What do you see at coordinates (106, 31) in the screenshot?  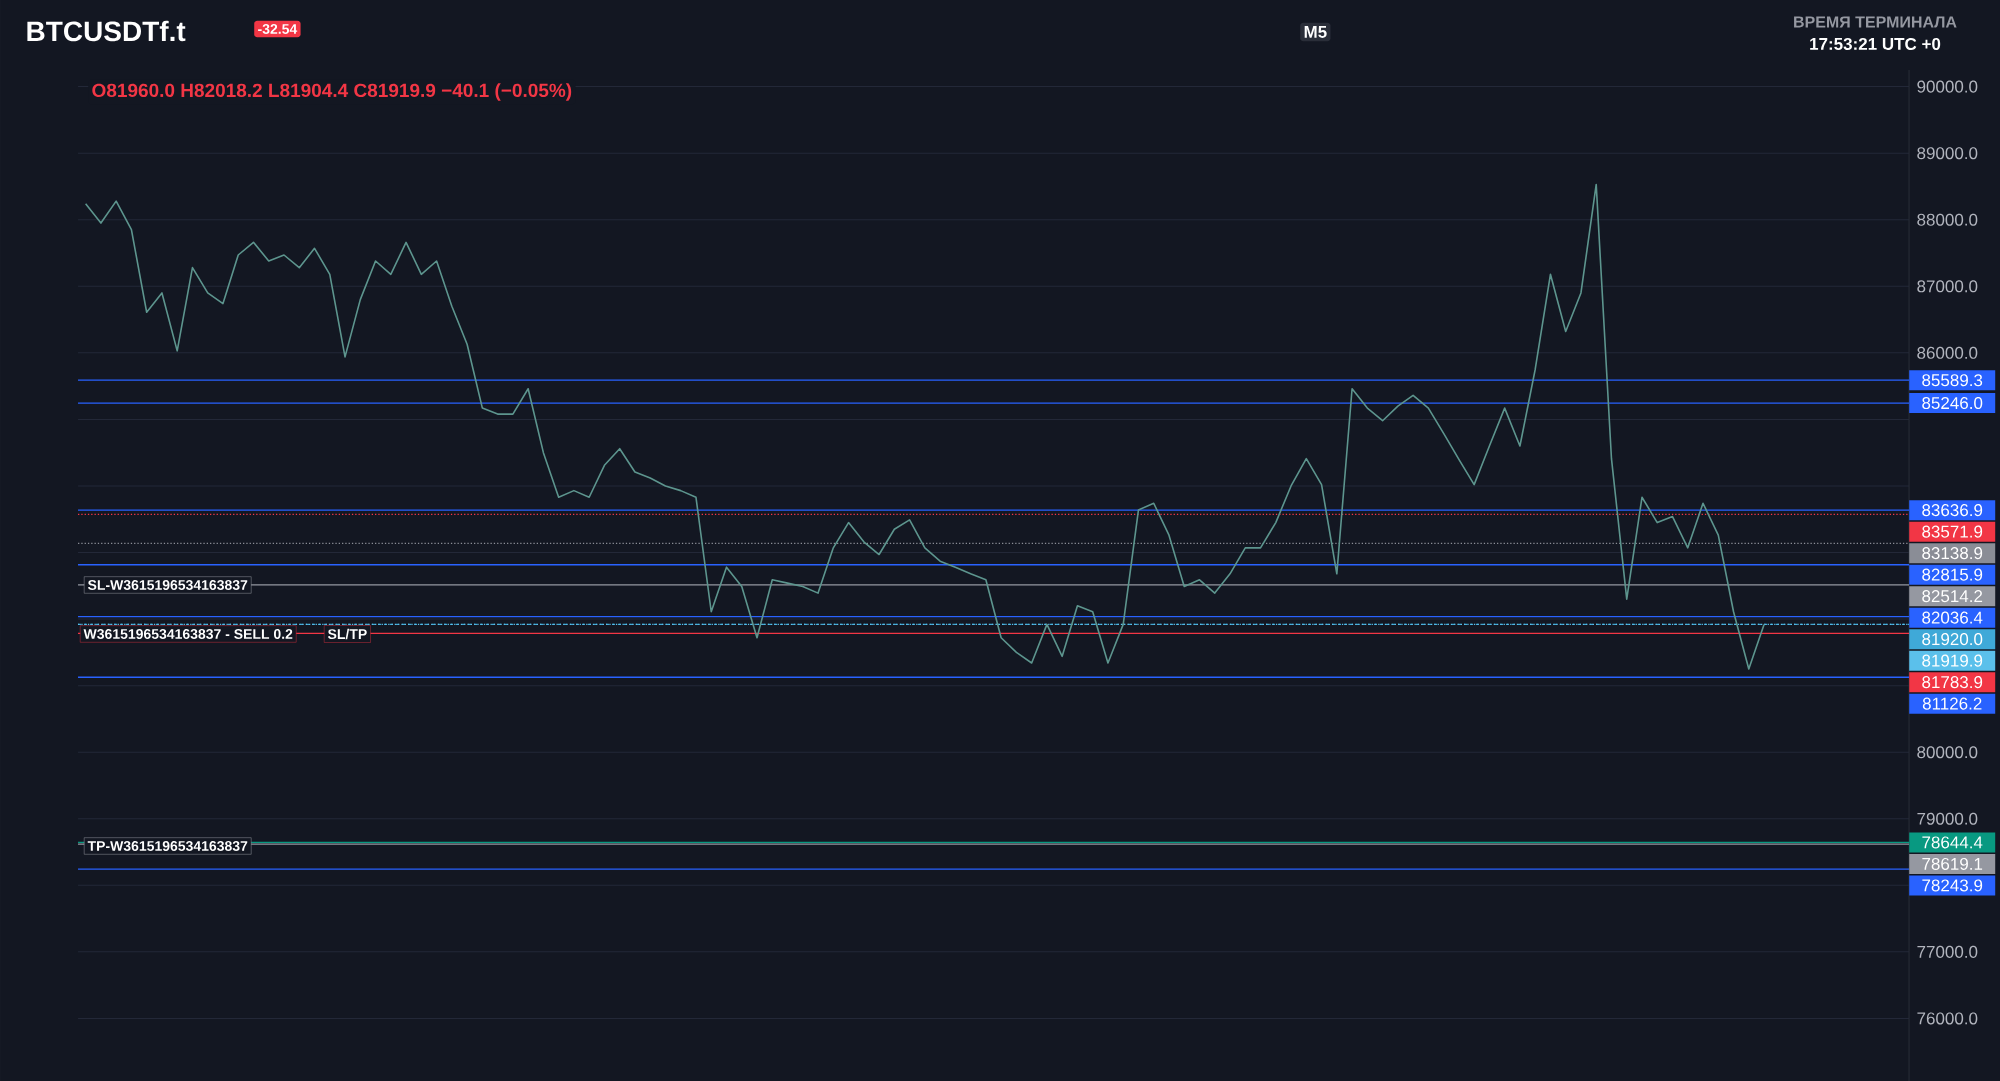 I see `chart-title: BTCUSDTf.t` at bounding box center [106, 31].